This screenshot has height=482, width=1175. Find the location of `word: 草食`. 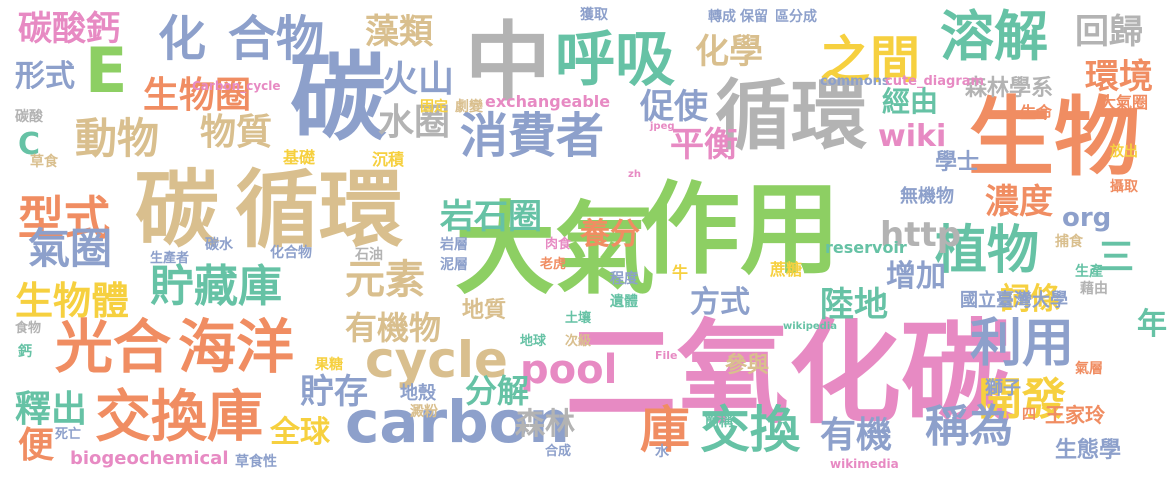

word: 草食 is located at coordinates (44, 162).